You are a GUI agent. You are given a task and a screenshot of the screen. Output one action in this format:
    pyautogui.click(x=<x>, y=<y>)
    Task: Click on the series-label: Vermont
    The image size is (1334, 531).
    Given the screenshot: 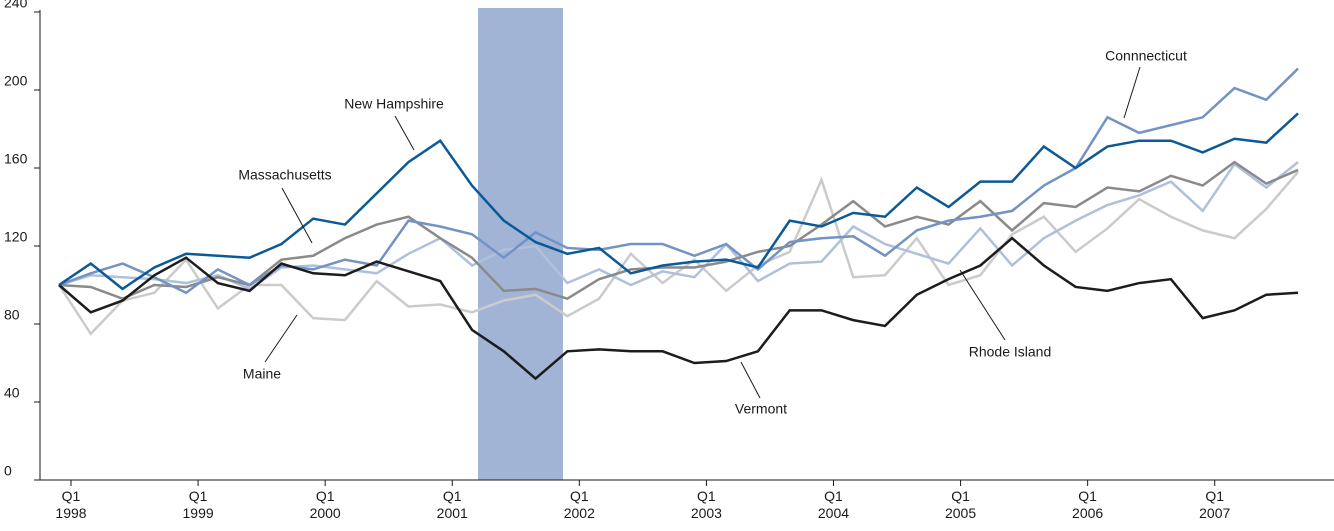 What is the action you would take?
    pyautogui.click(x=761, y=409)
    